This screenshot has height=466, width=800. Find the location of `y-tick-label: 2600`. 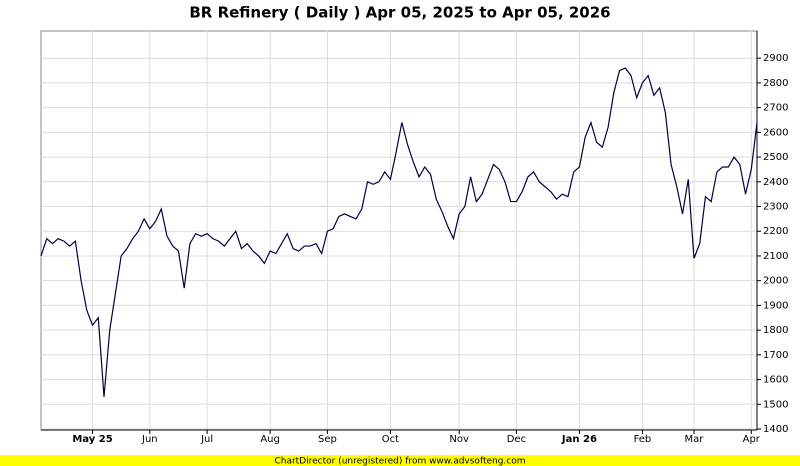

y-tick-label: 2600 is located at coordinates (775, 132).